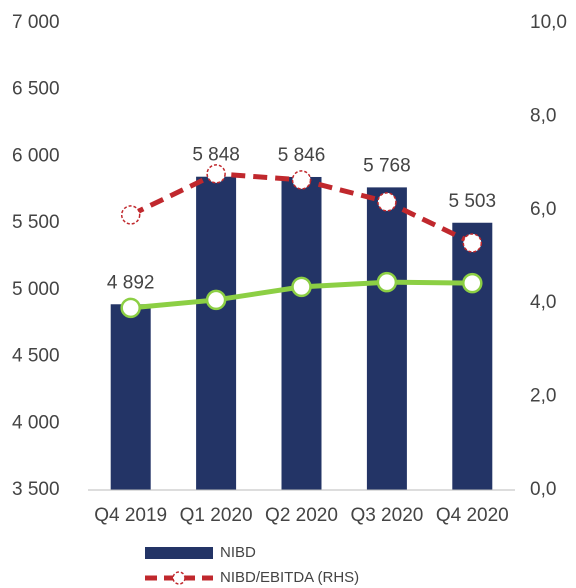  Describe the element at coordinates (179, 578) in the screenshot. I see `legend-marker` at that location.